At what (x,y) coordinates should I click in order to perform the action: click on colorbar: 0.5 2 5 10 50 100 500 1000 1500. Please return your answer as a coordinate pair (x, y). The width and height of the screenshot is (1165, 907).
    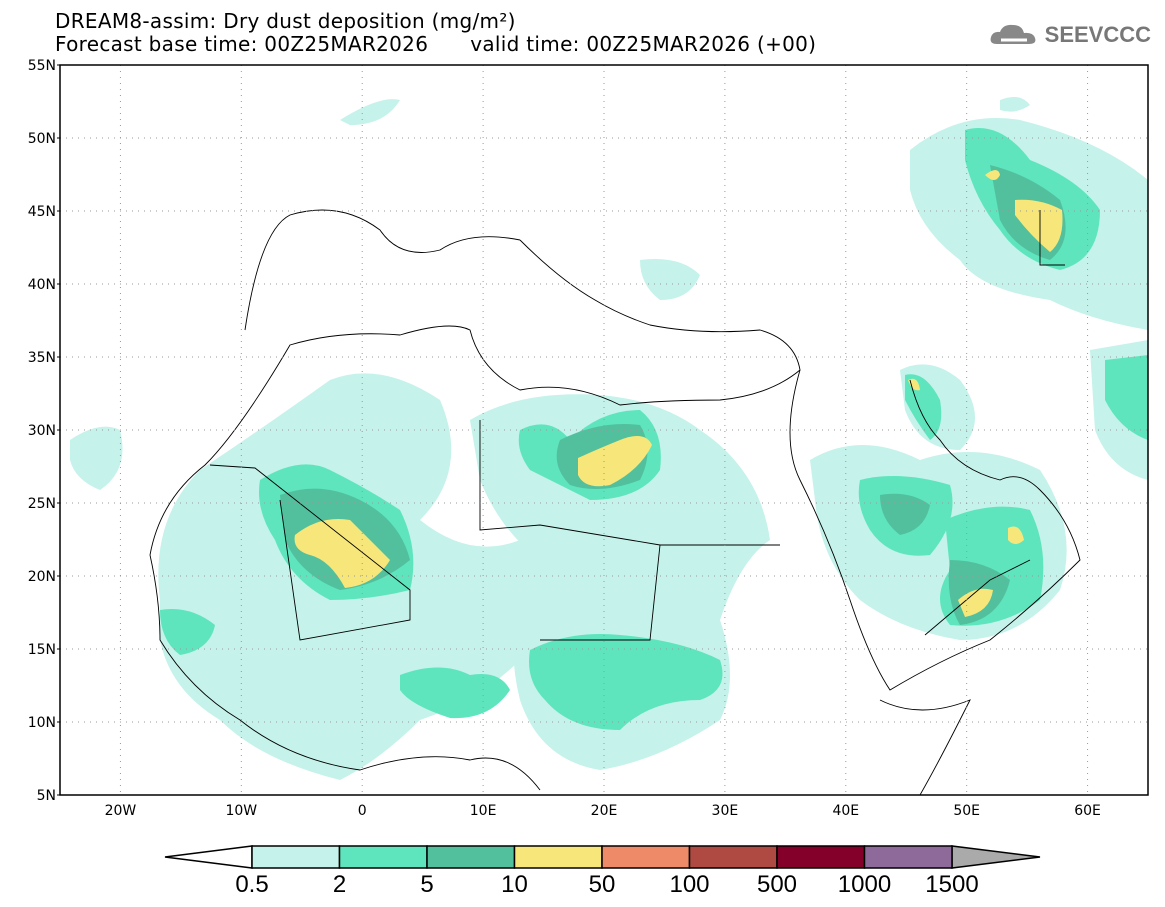
    Looking at the image, I should click on (602, 871).